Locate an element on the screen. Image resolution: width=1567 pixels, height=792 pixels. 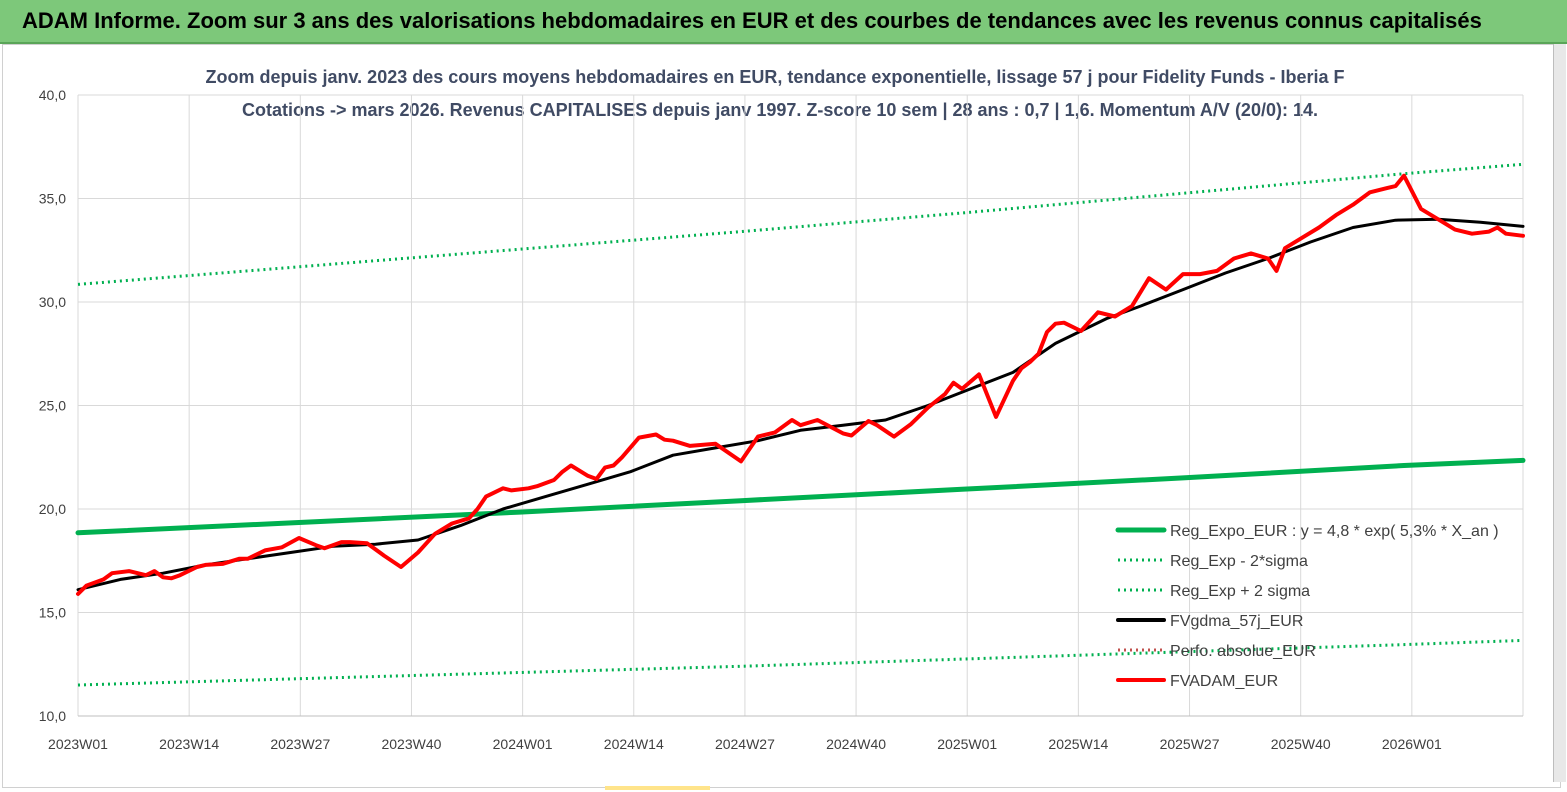
y-axis-ticks: 10,0 15,0 20,0 25,0 30,0 35,0 40,0 is located at coordinates (52, 405).